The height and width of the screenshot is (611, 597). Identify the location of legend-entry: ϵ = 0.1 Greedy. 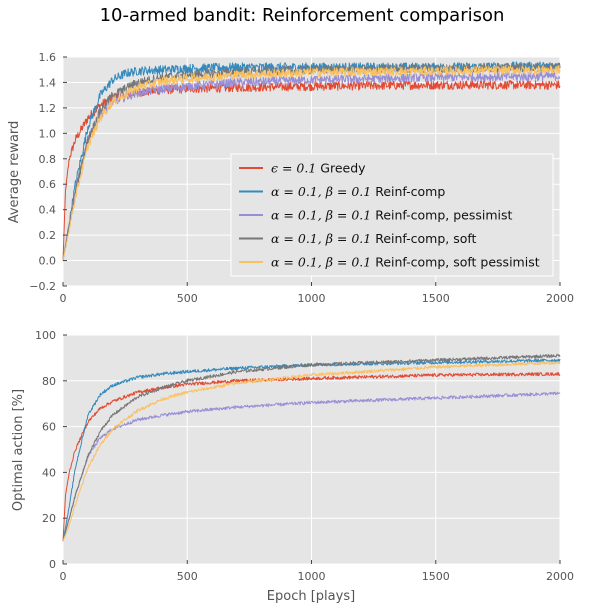
(318, 168).